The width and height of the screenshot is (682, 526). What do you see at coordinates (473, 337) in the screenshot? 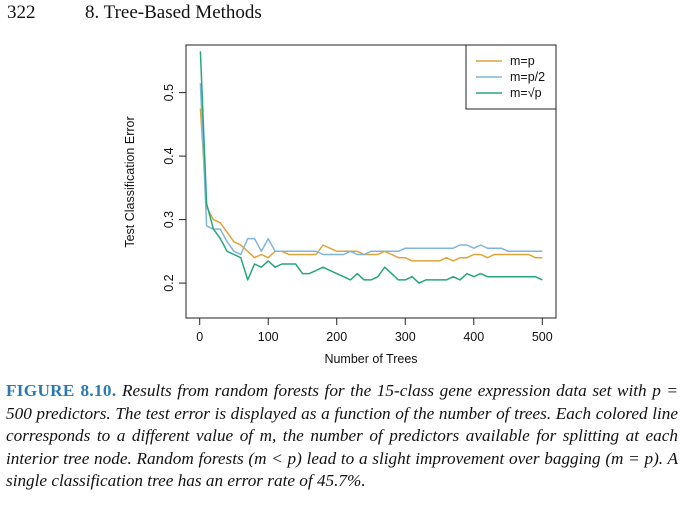
I see `x-tick-label: 400` at bounding box center [473, 337].